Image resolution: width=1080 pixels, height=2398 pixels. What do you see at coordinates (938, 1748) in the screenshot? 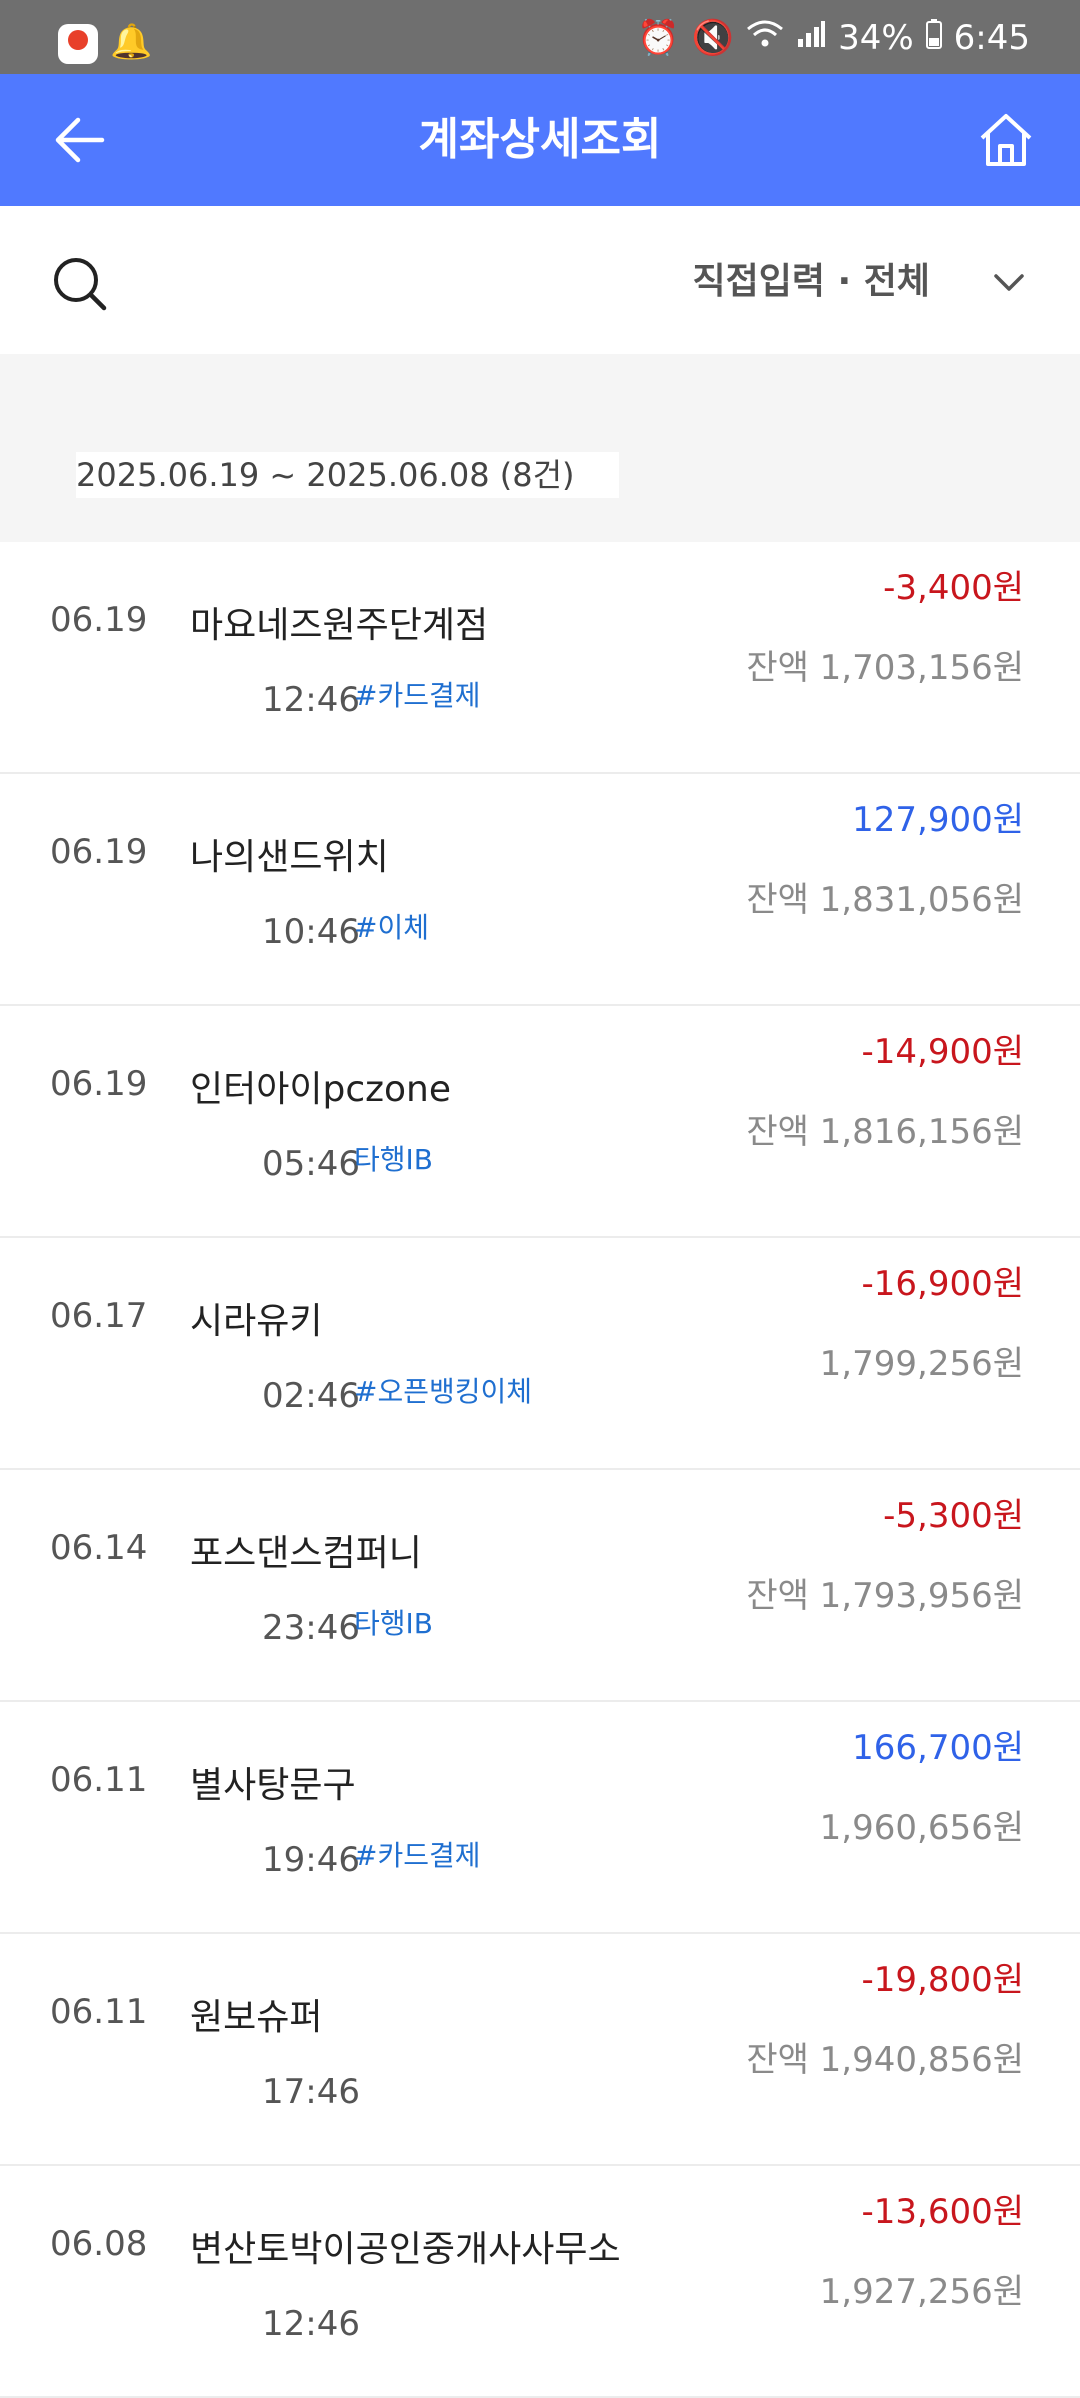
I see `transaction-amount: 166,700원` at bounding box center [938, 1748].